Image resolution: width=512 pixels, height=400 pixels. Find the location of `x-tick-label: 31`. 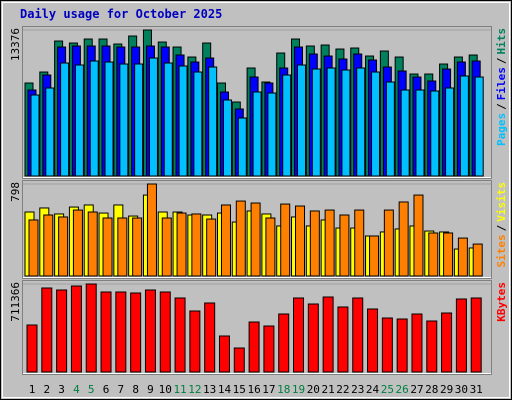

x-tick-label: 31 is located at coordinates (476, 389).